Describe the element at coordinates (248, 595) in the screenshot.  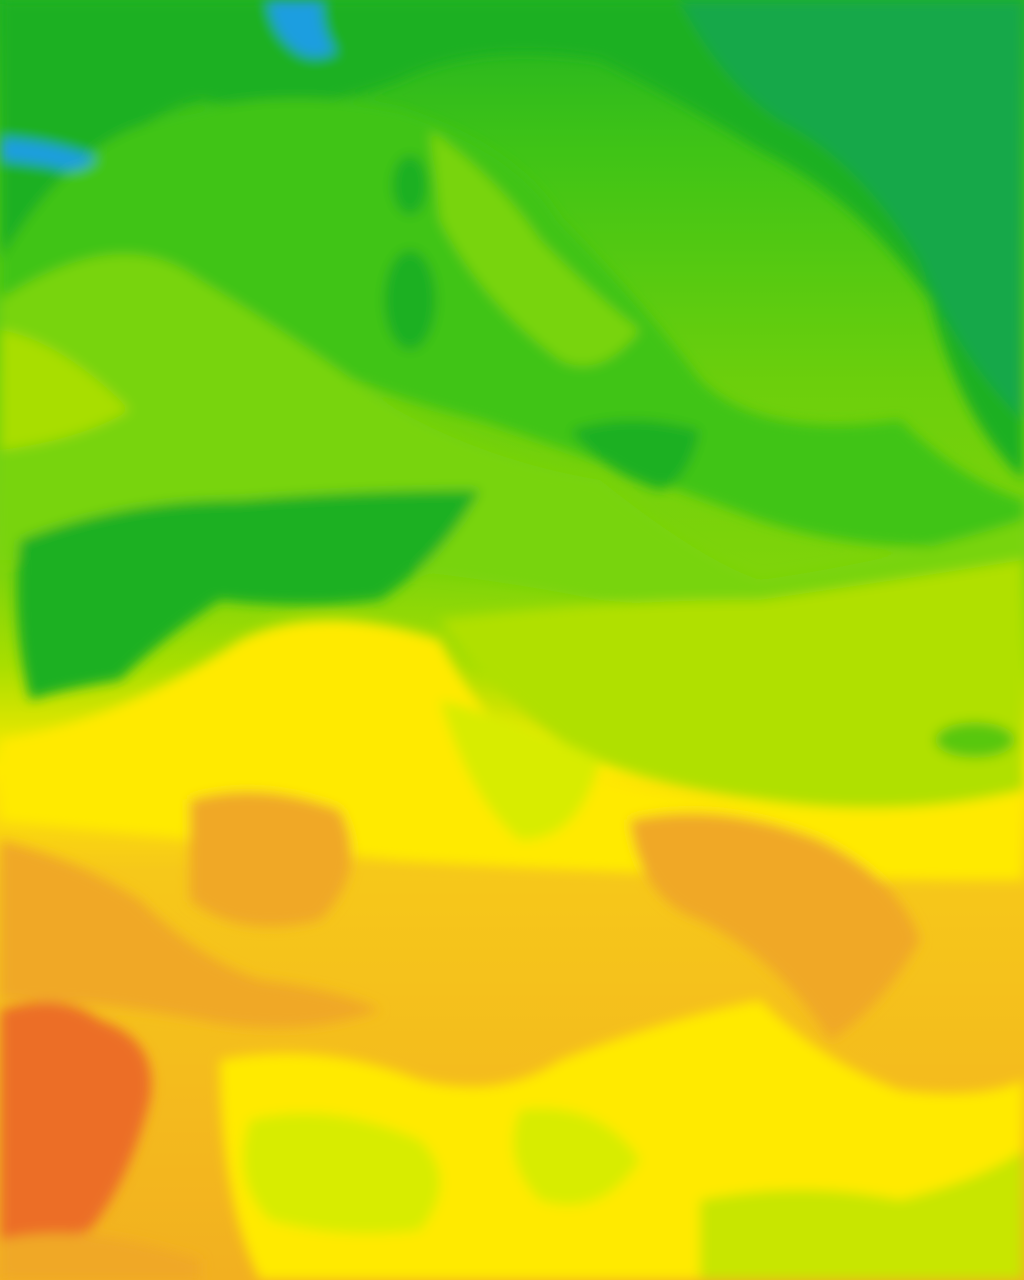
I see `contour-dark-green-central` at that location.